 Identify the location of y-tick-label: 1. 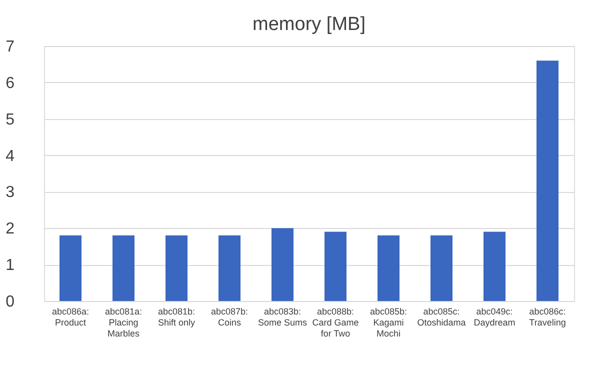
(10, 265).